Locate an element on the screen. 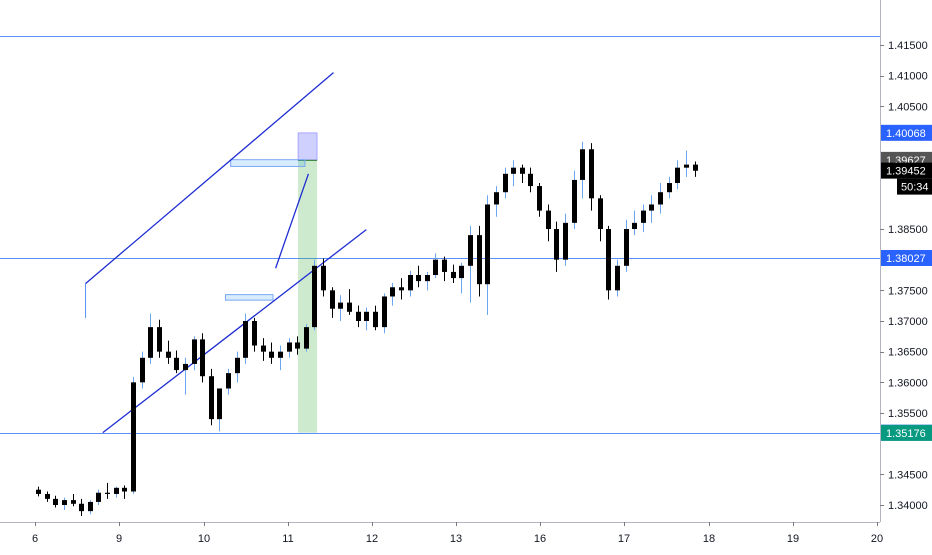 This screenshot has width=932, height=555. lower-consolidation-zone is located at coordinates (249, 297).